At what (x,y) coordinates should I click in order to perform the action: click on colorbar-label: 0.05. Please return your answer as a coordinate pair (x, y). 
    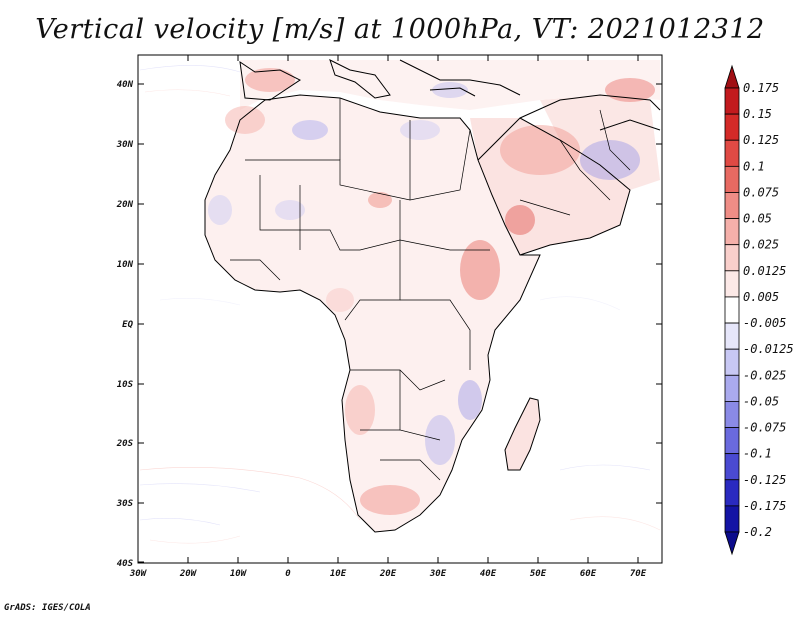
    Looking at the image, I should click on (757, 219).